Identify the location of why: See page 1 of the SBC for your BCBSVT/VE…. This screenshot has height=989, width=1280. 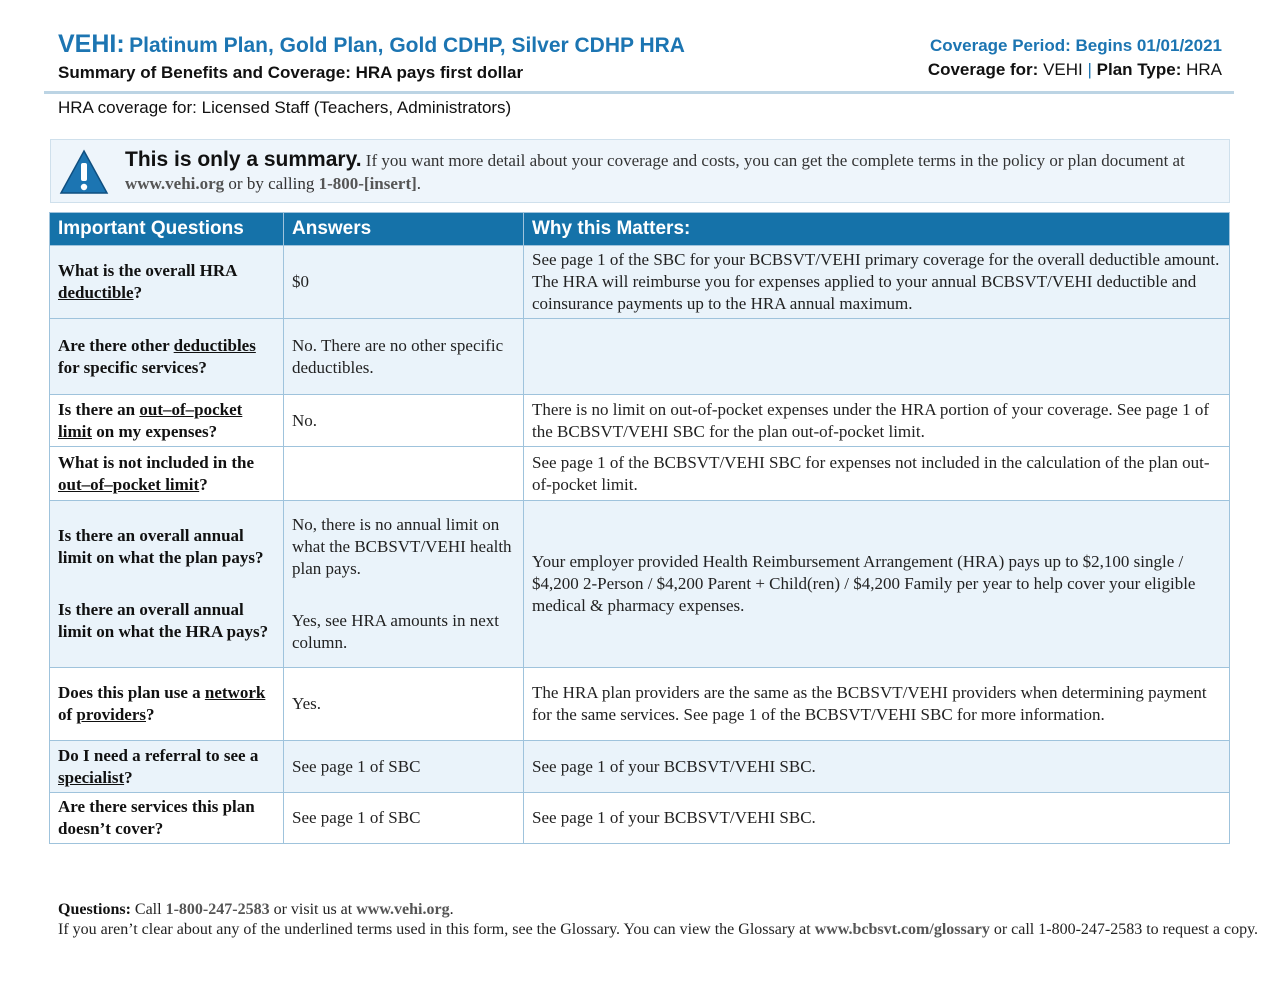
(876, 281).